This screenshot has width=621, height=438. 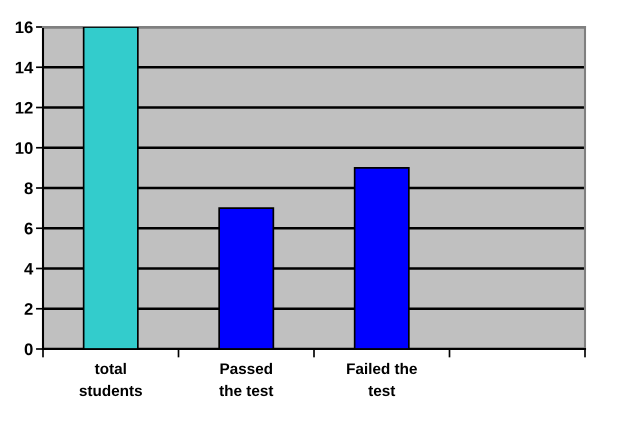 I want to click on y-tick-label: 4, so click(x=29, y=269).